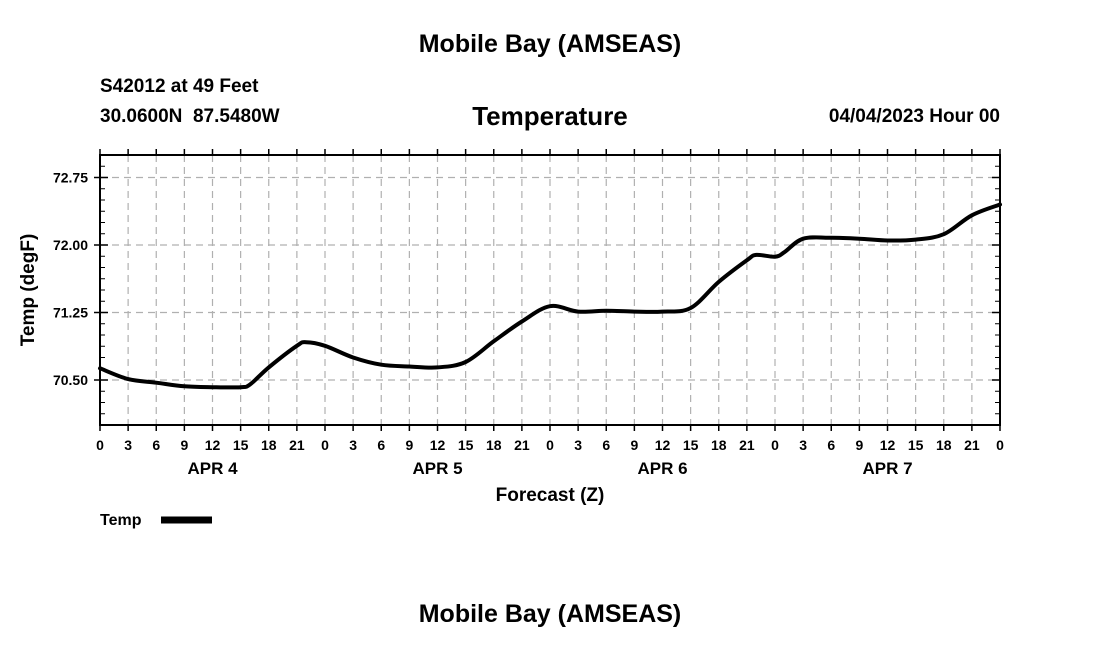 The height and width of the screenshot is (650, 1100). What do you see at coordinates (550, 116) in the screenshot?
I see `chart-title: Temperature` at bounding box center [550, 116].